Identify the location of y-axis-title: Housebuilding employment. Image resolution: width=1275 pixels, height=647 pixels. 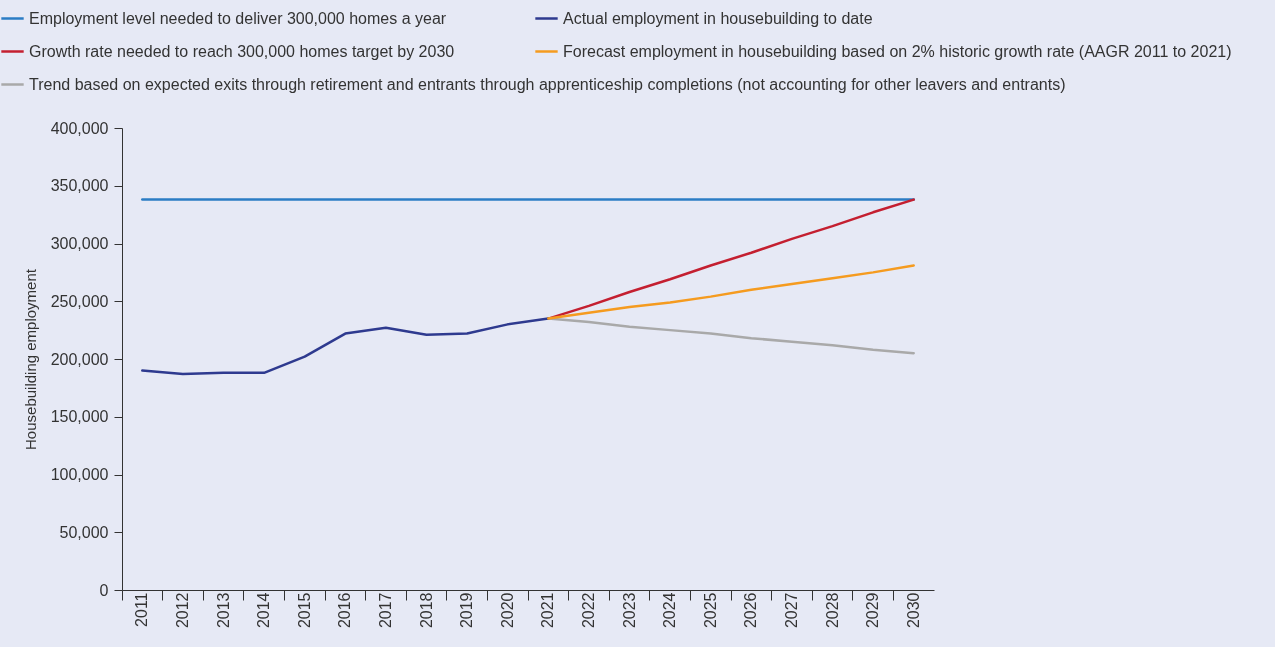
(30, 359).